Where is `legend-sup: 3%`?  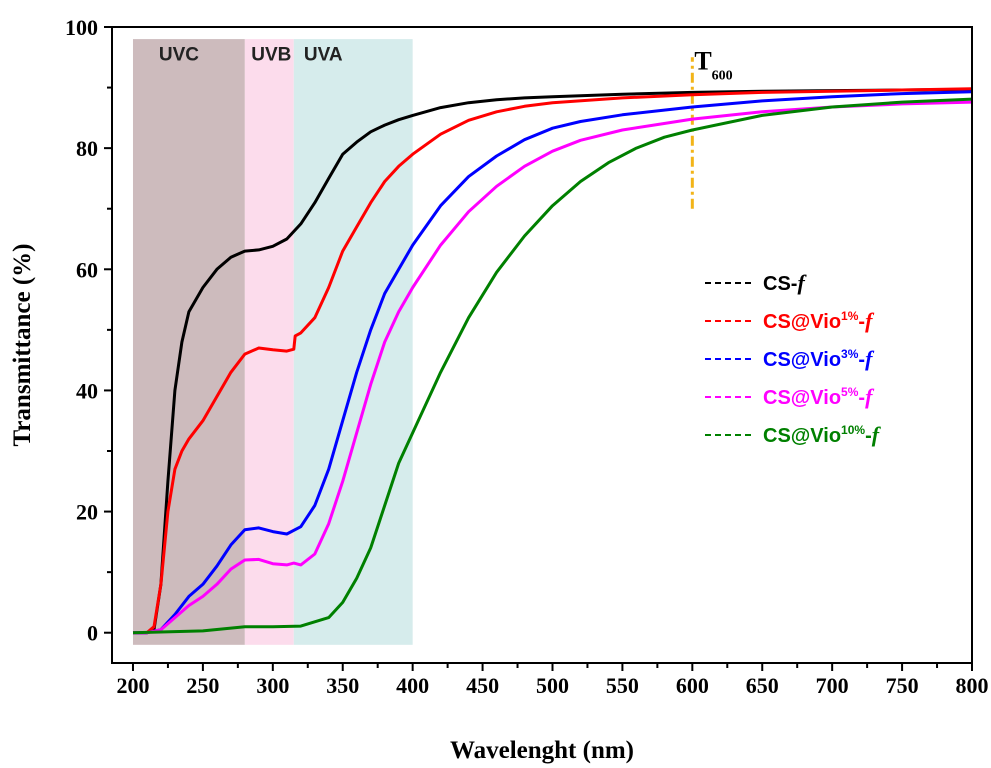 legend-sup: 3% is located at coordinates (850, 354).